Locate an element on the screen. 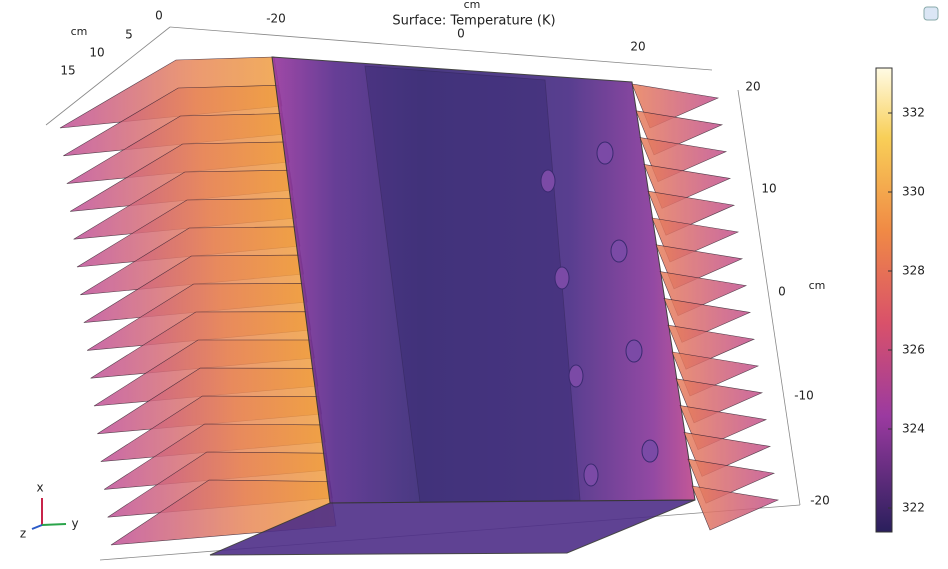 The height and width of the screenshot is (569, 948). fins-right is located at coordinates (705, 307).